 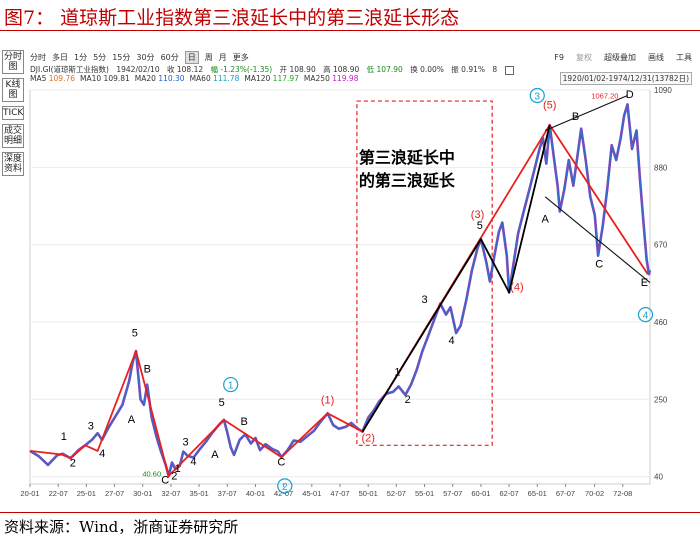 I want to click on x-tick-label: 70-02, so click(x=594, y=493).